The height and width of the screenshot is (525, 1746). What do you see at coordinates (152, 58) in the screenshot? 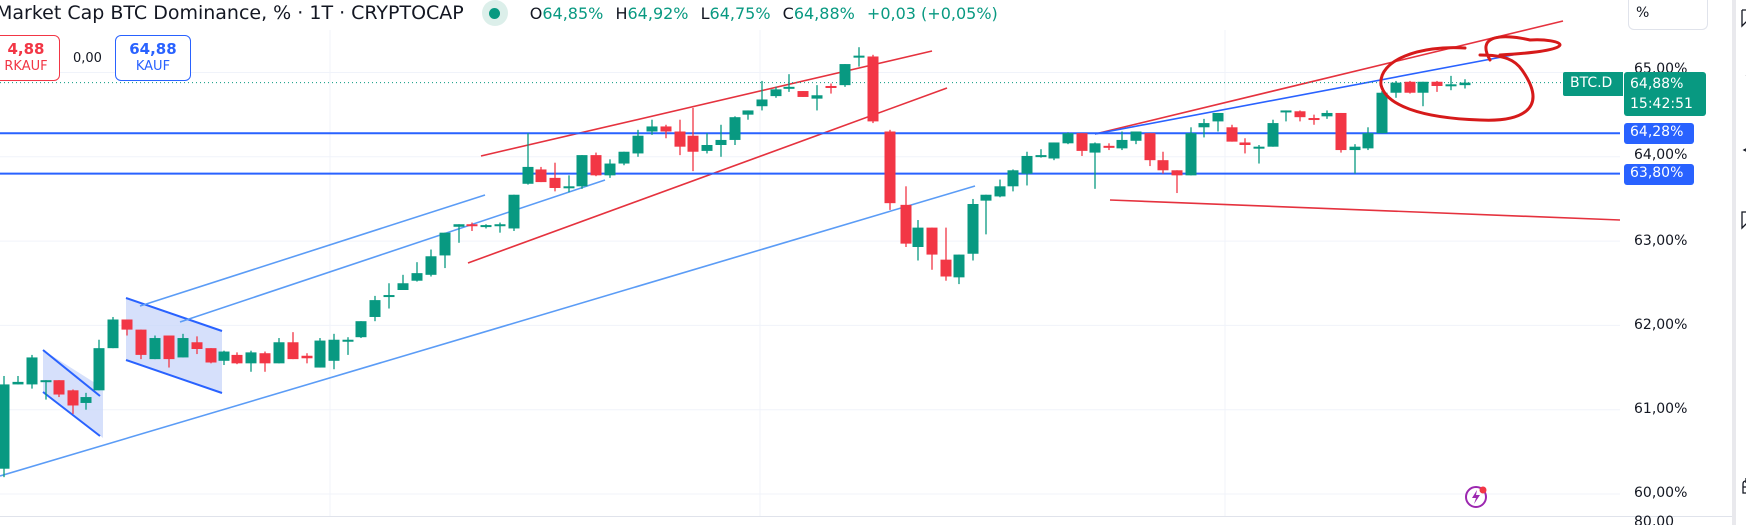
I see `buy-button: 64,88 KAUF` at bounding box center [152, 58].